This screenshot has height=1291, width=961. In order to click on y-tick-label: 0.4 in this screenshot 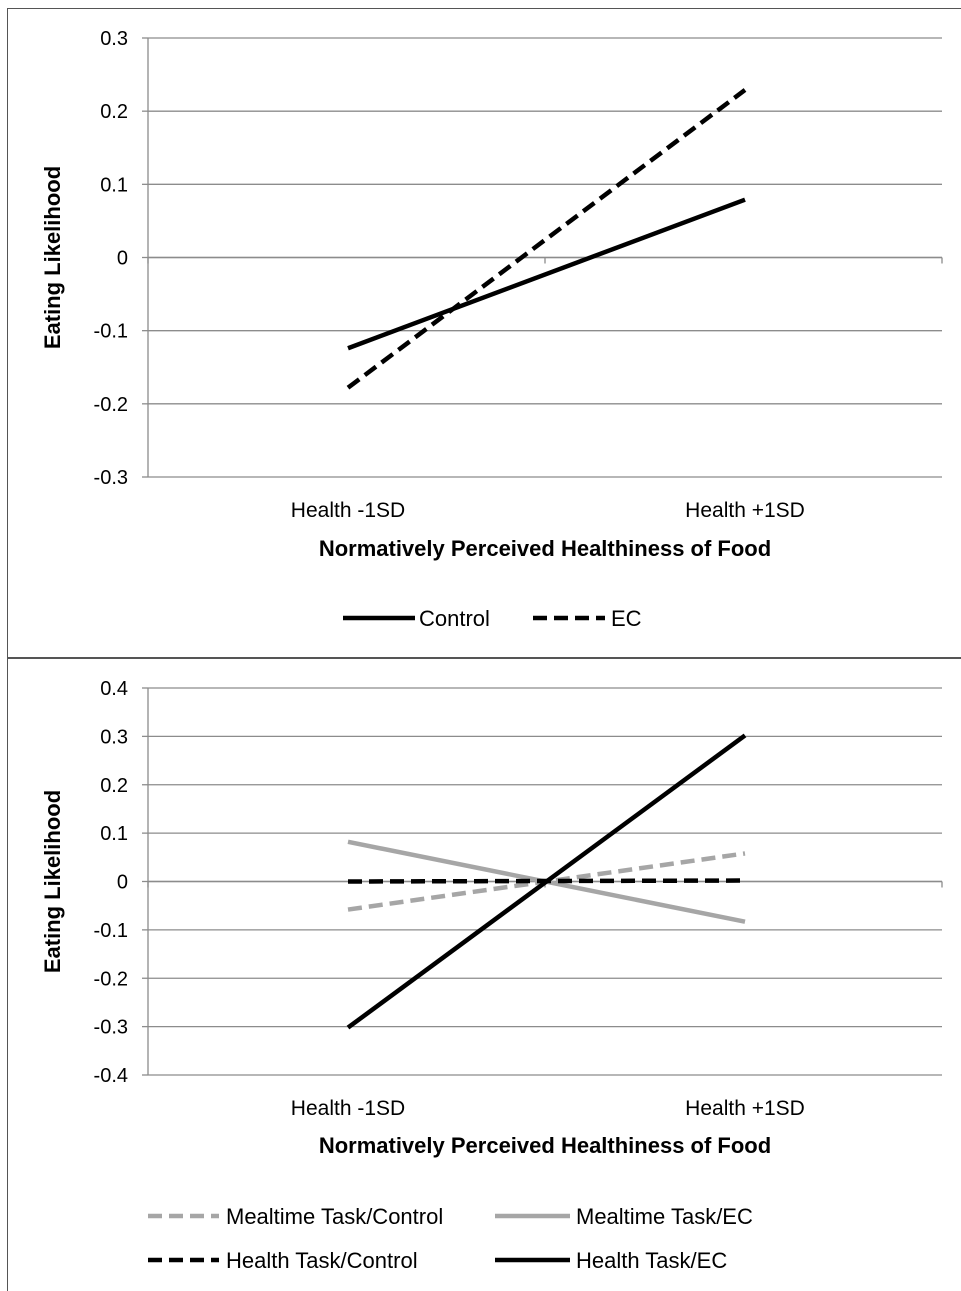, I will do `click(114, 689)`.